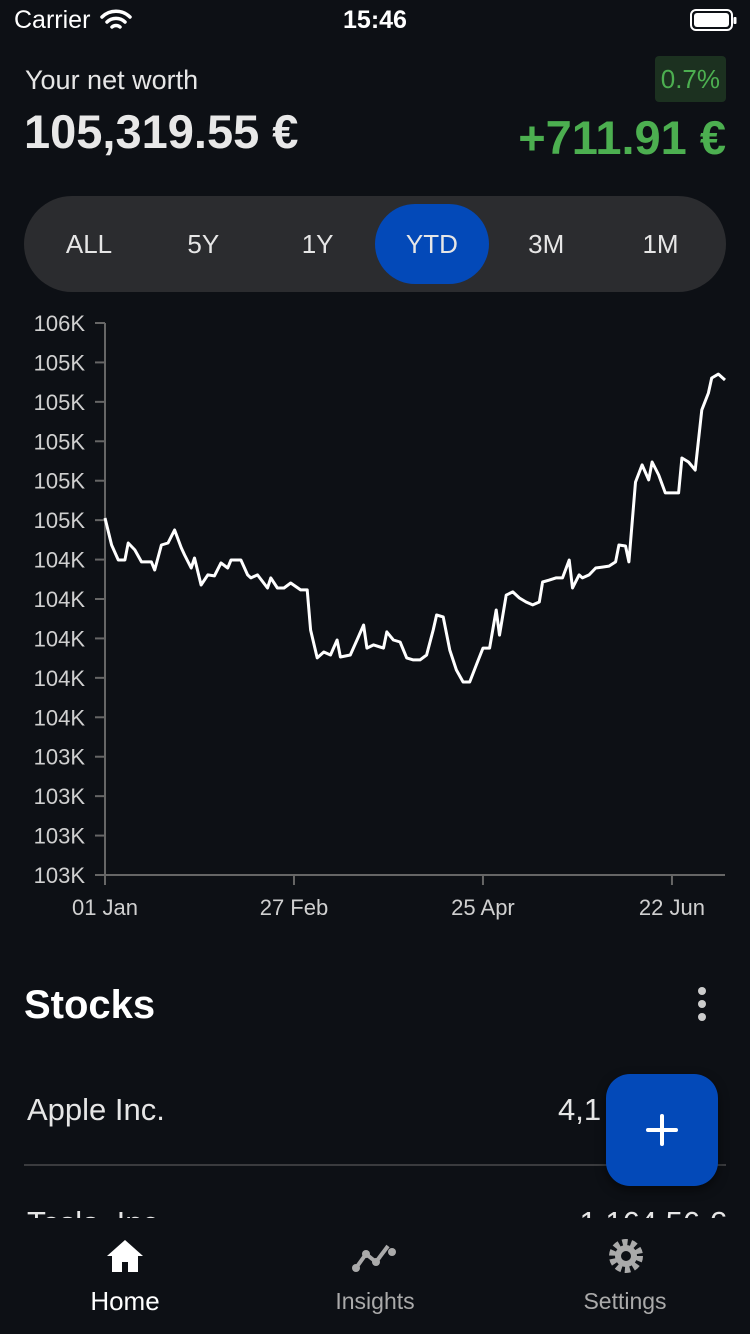 The width and height of the screenshot is (750, 1334). I want to click on range-option: ALL, so click(89, 244).